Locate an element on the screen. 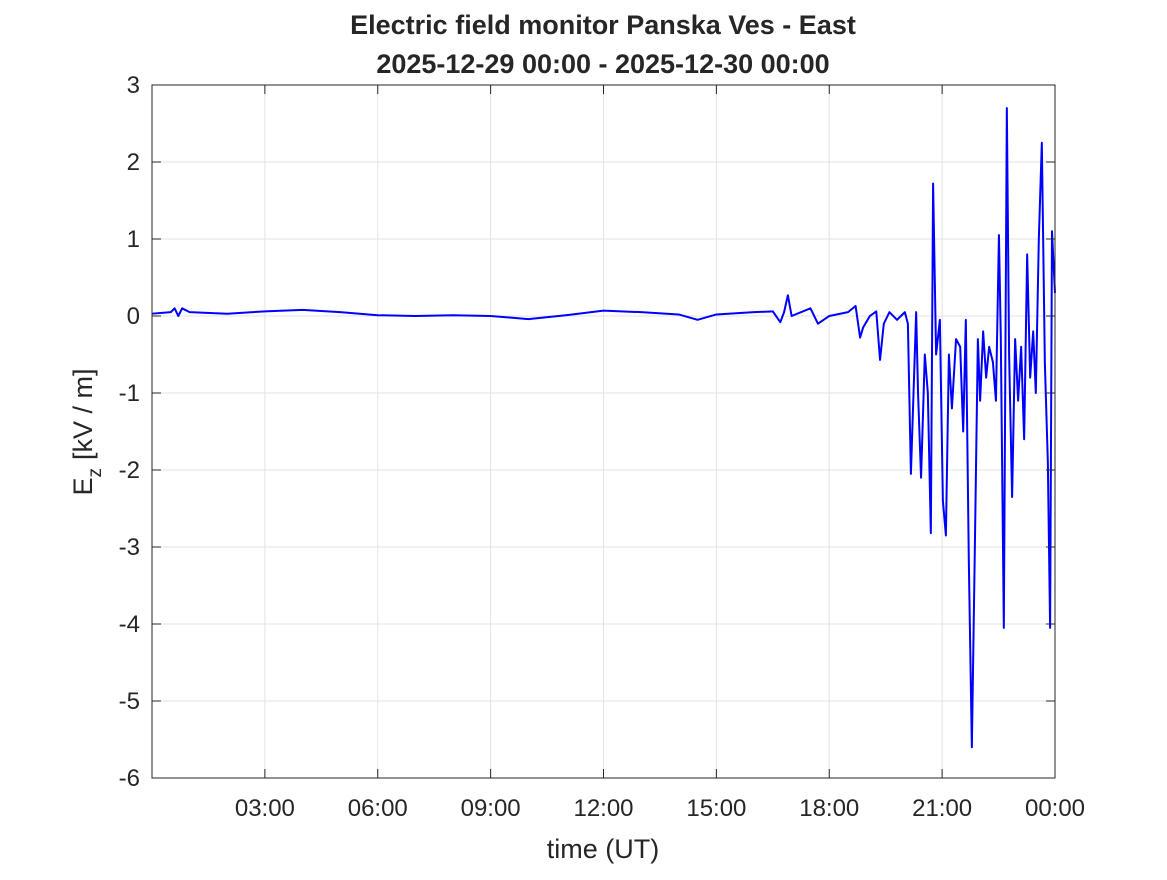 The height and width of the screenshot is (880, 1167). y-label-sub: z is located at coordinates (95, 473).